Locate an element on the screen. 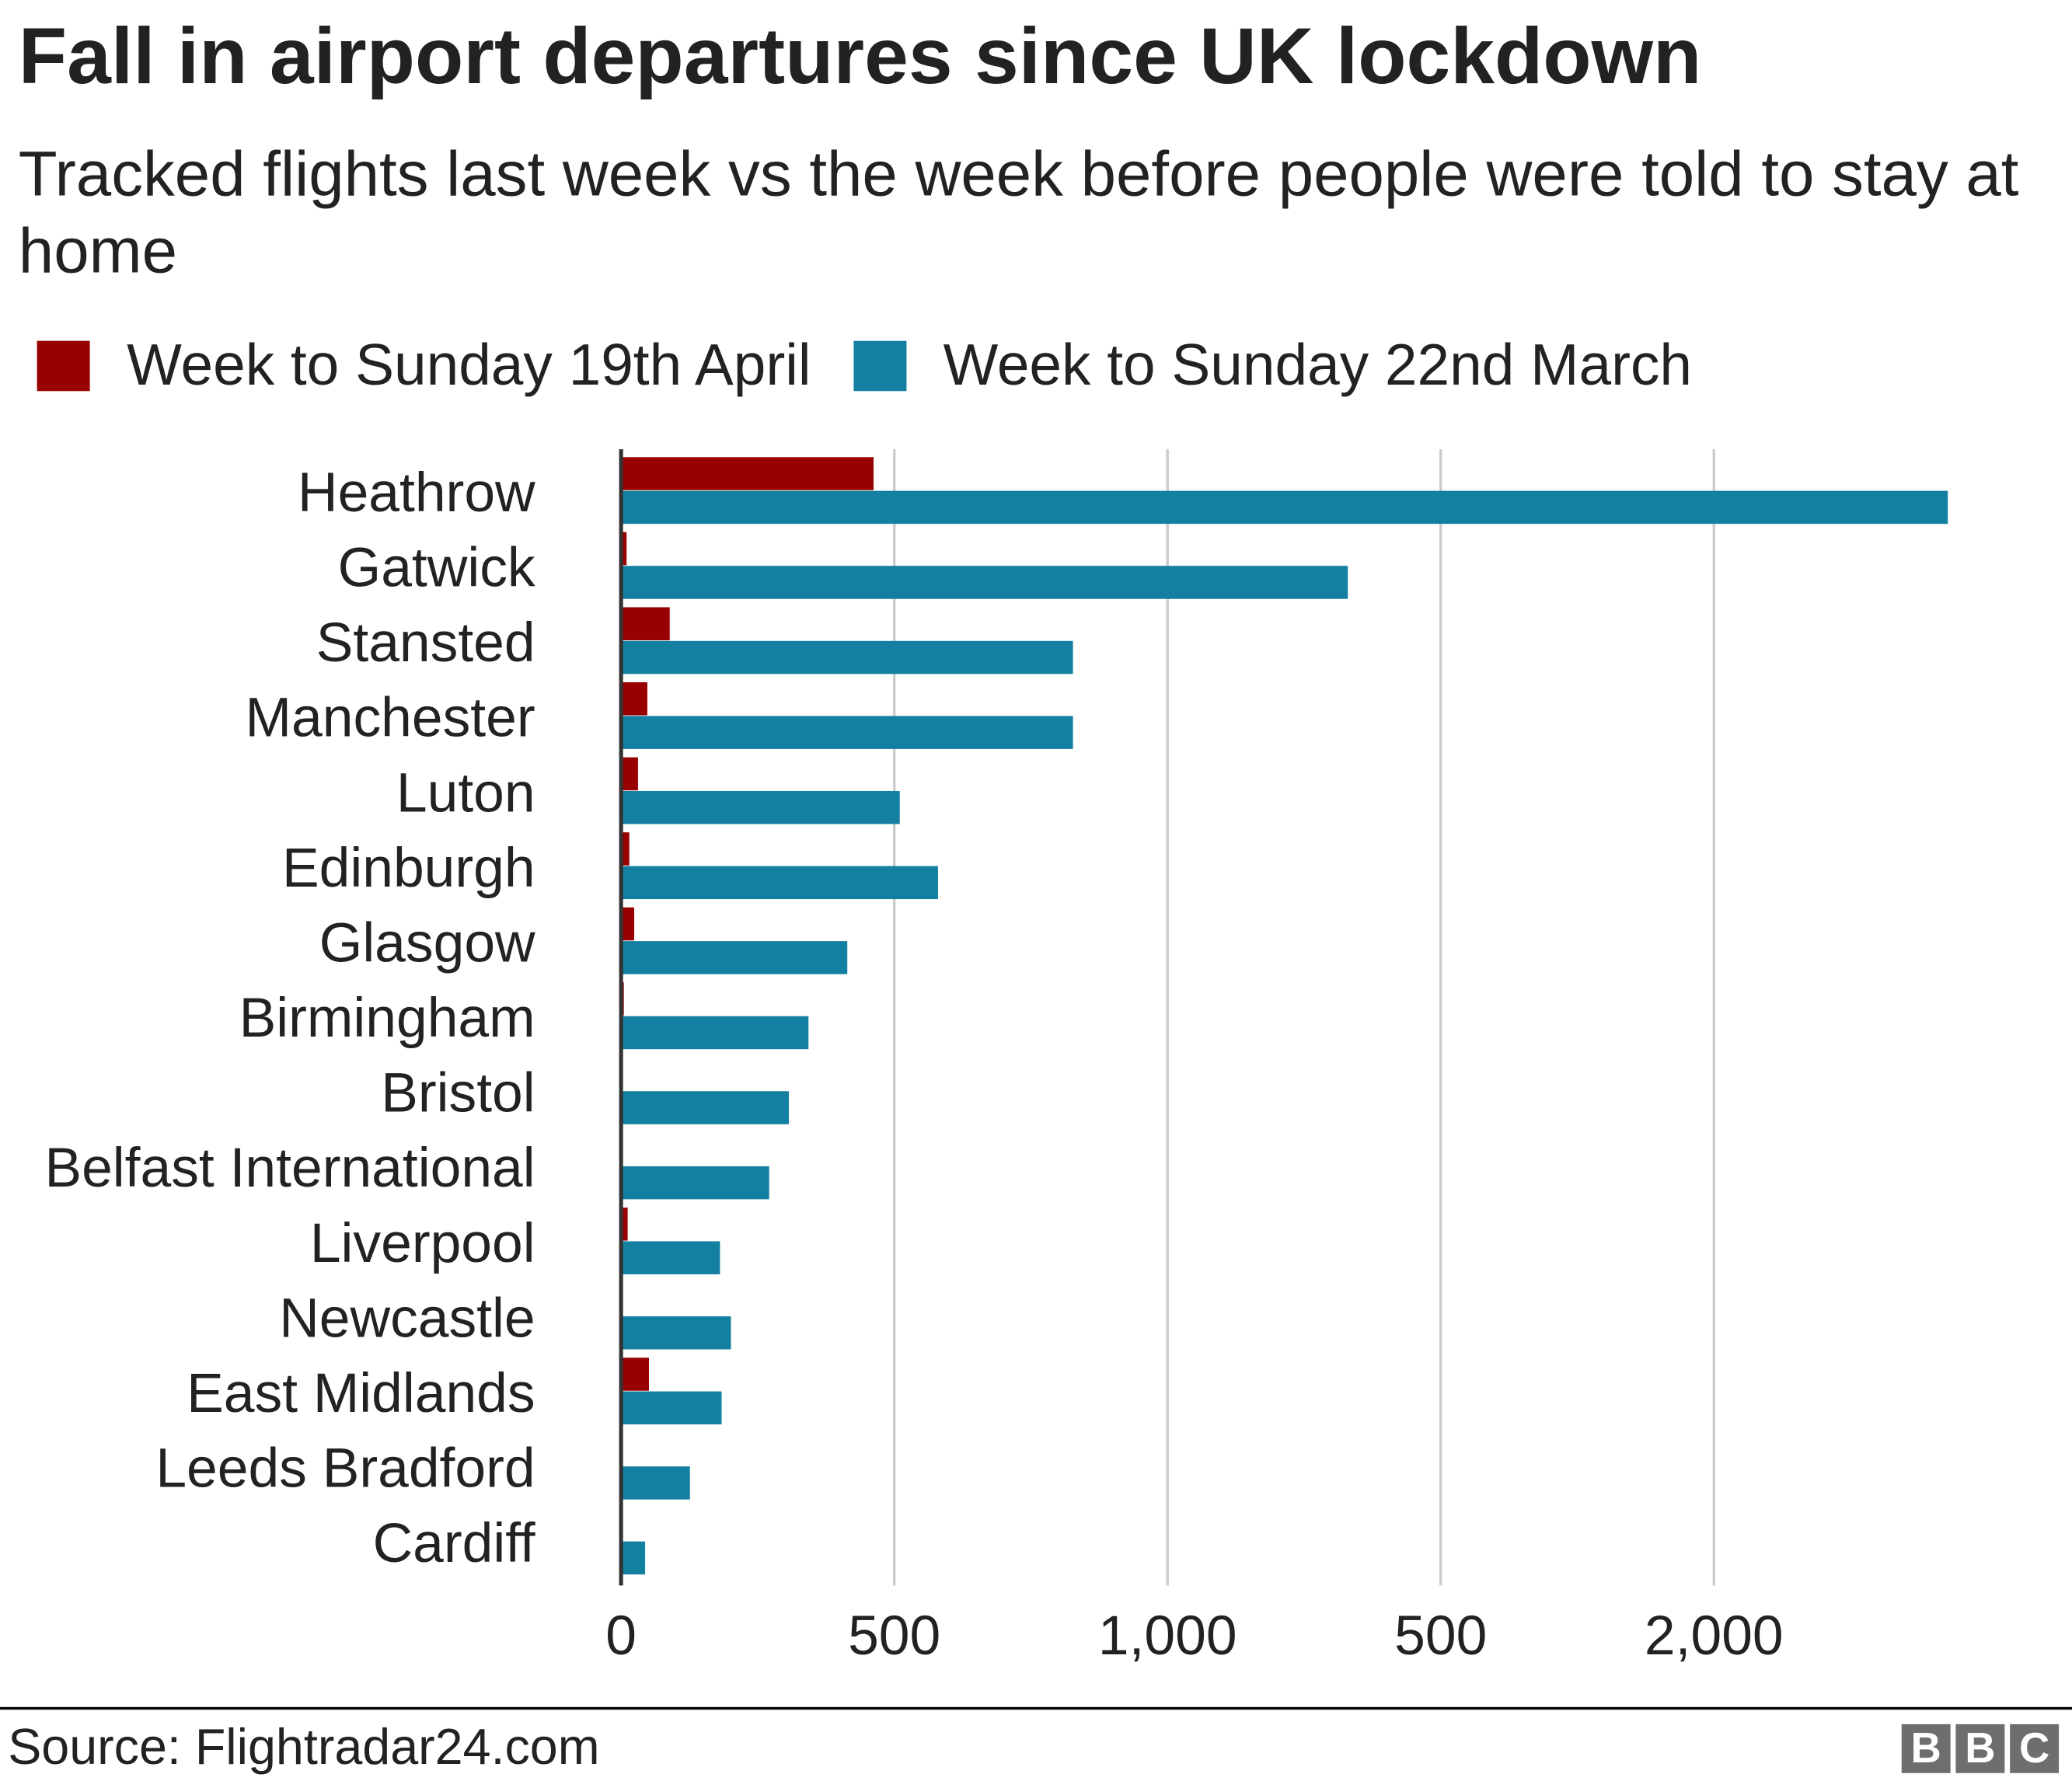  legend-swatch-april is located at coordinates (63, 366).